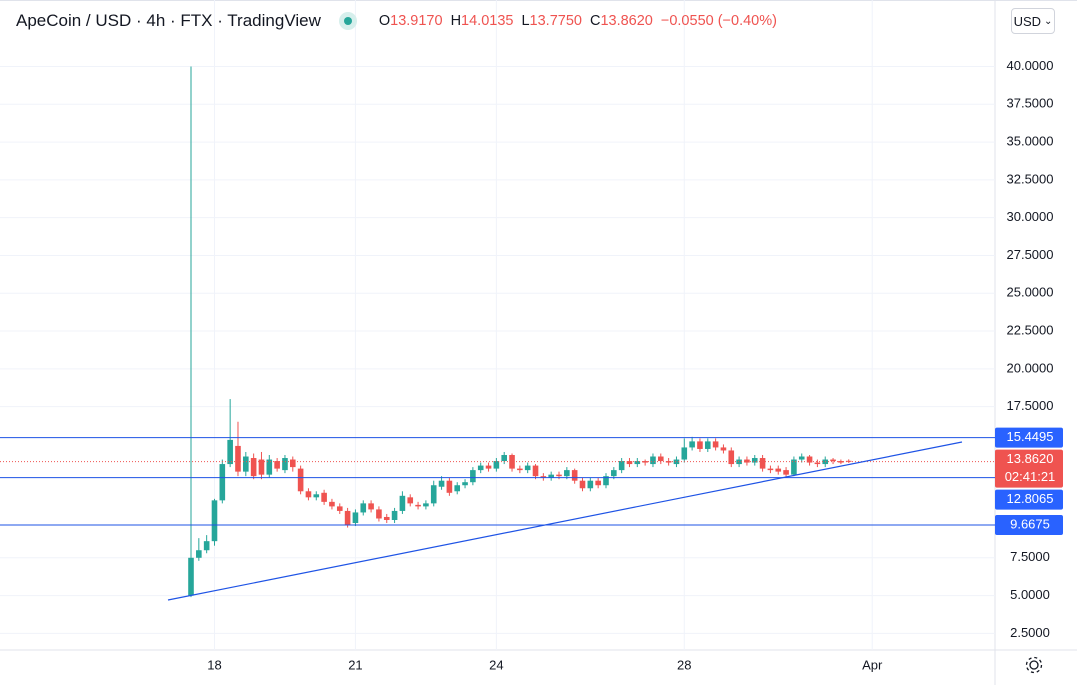  I want to click on ohlc-close: C13.8620, so click(621, 21).